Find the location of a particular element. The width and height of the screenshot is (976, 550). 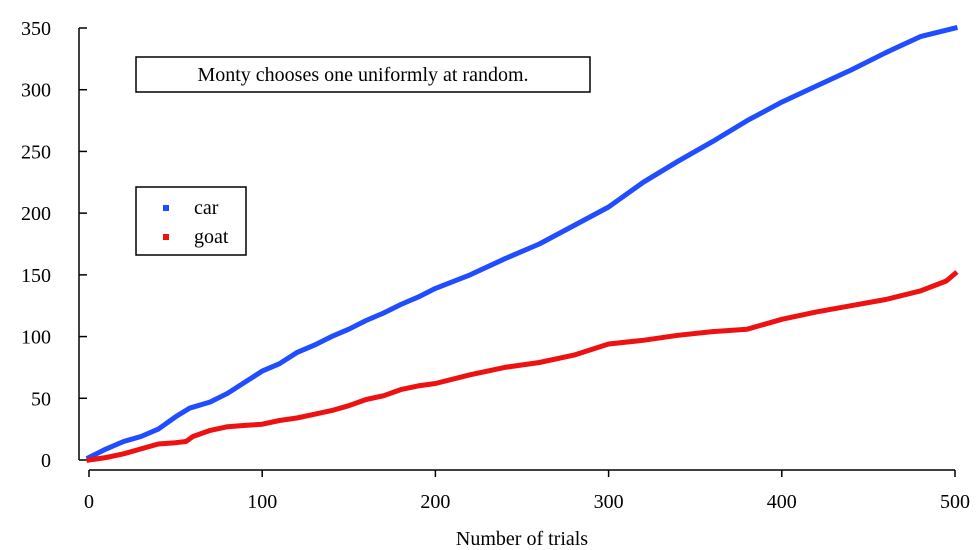

annotation-box: Monty chooses one uniformly at random. is located at coordinates (363, 74).